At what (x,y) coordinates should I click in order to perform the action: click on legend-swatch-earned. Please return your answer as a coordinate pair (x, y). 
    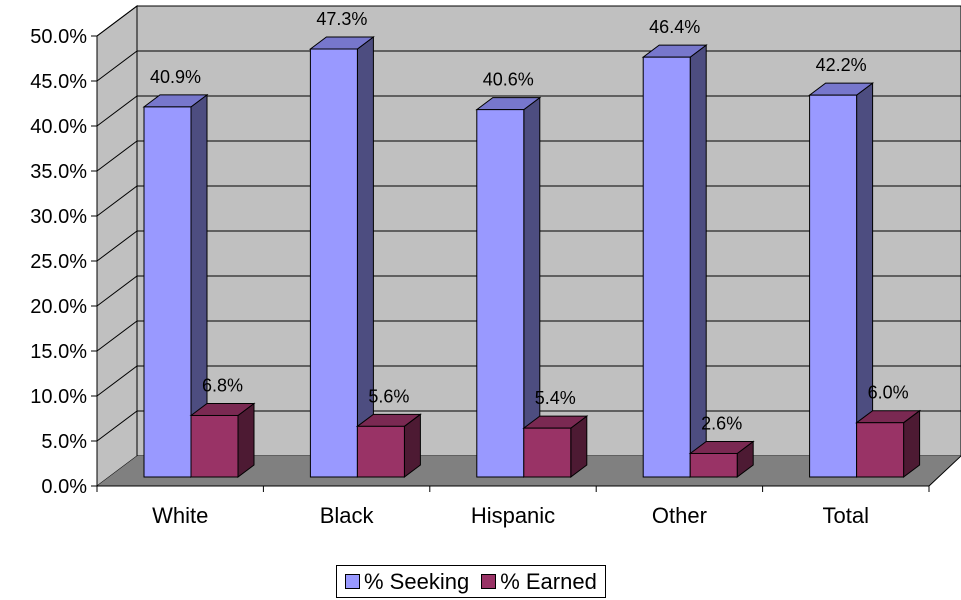
    Looking at the image, I should click on (489, 581).